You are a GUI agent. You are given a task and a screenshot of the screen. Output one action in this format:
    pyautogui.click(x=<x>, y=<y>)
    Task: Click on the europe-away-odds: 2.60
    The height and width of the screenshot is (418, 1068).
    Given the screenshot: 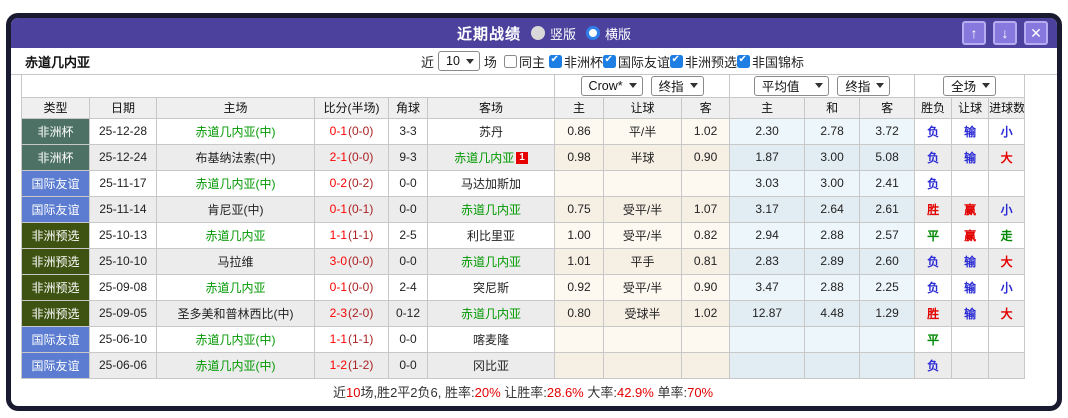 What is the action you would take?
    pyautogui.click(x=887, y=261)
    